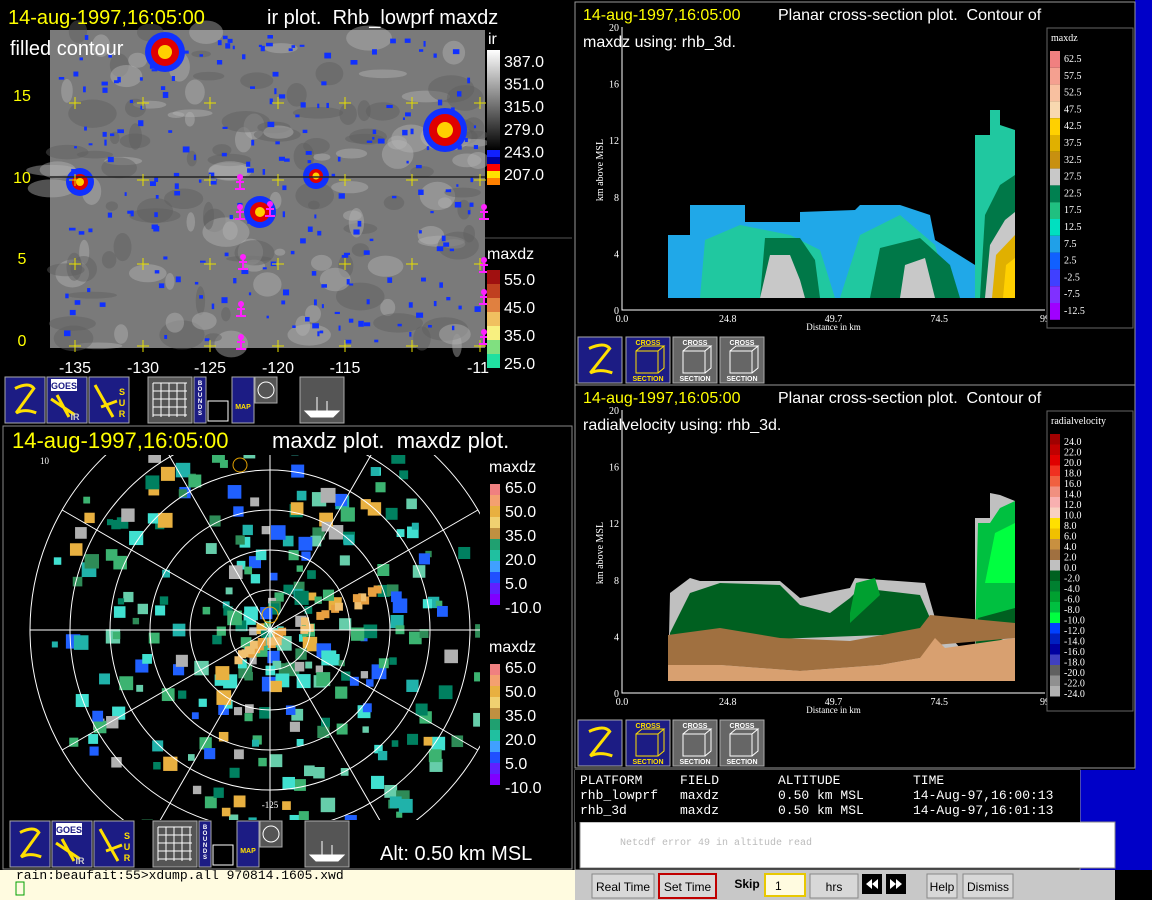 The image size is (1152, 900). What do you see at coordinates (785, 885) in the screenshot?
I see `skip-input` at bounding box center [785, 885].